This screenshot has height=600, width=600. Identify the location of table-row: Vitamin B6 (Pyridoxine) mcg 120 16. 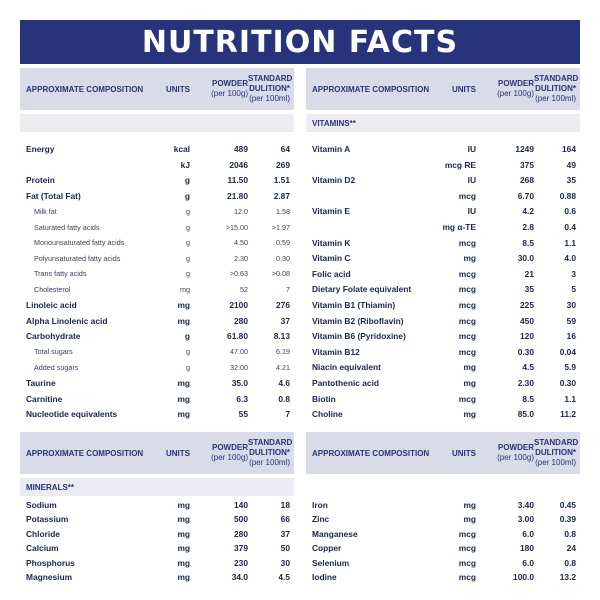
(443, 336).